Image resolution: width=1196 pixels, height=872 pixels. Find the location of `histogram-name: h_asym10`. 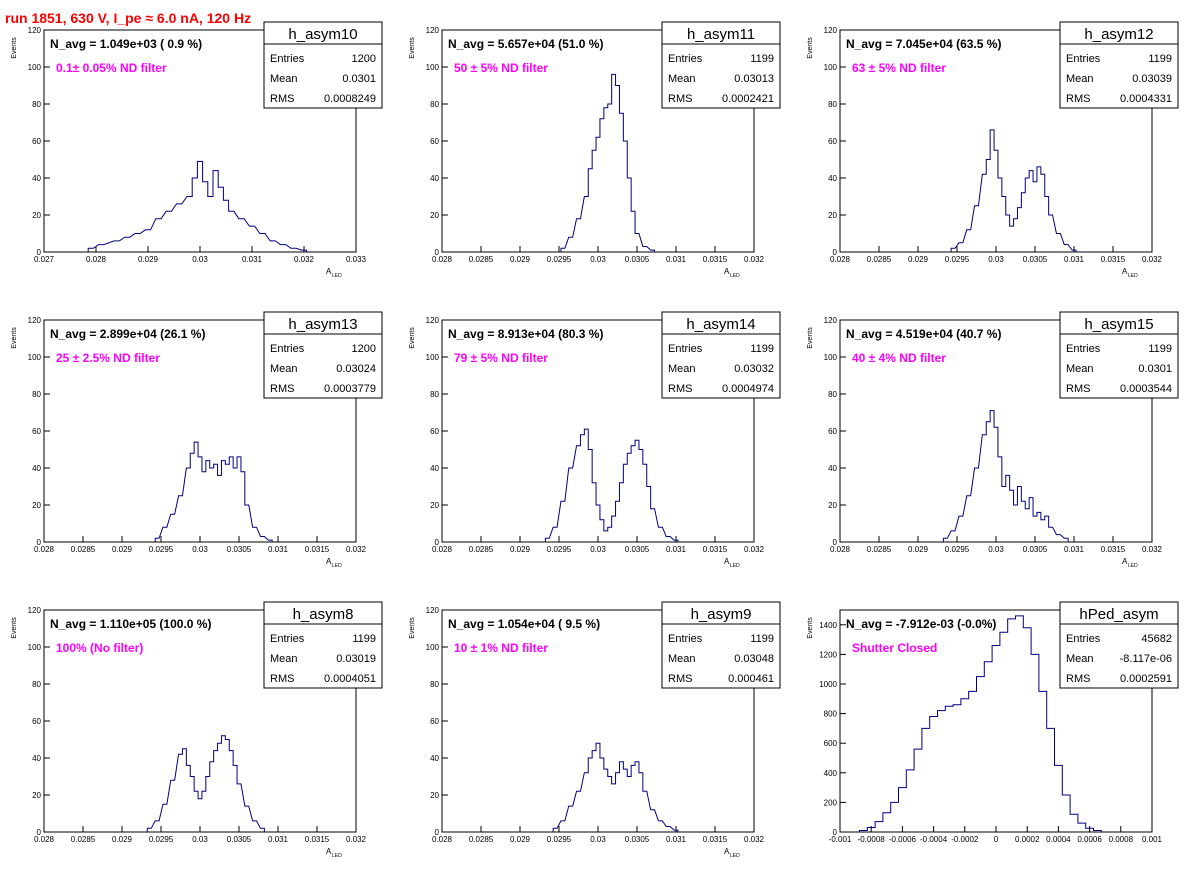

histogram-name: h_asym10 is located at coordinates (322, 34).